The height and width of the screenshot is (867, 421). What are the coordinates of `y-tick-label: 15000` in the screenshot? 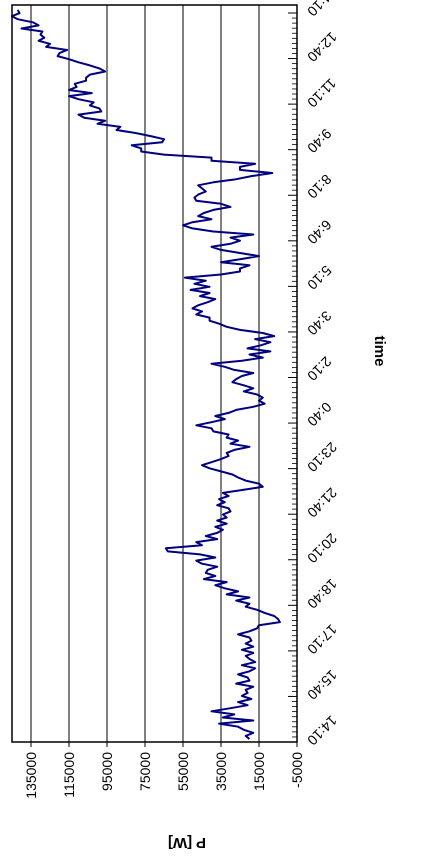 It's located at (259, 771).